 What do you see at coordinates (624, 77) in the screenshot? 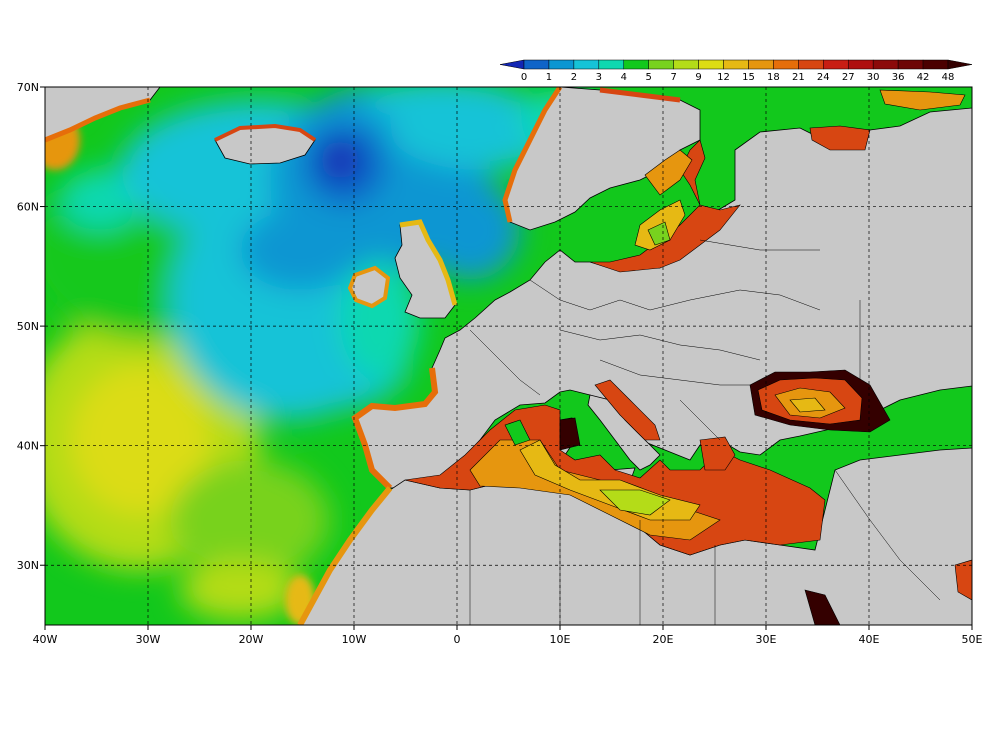
I see `colorbar-label: 4` at bounding box center [624, 77].